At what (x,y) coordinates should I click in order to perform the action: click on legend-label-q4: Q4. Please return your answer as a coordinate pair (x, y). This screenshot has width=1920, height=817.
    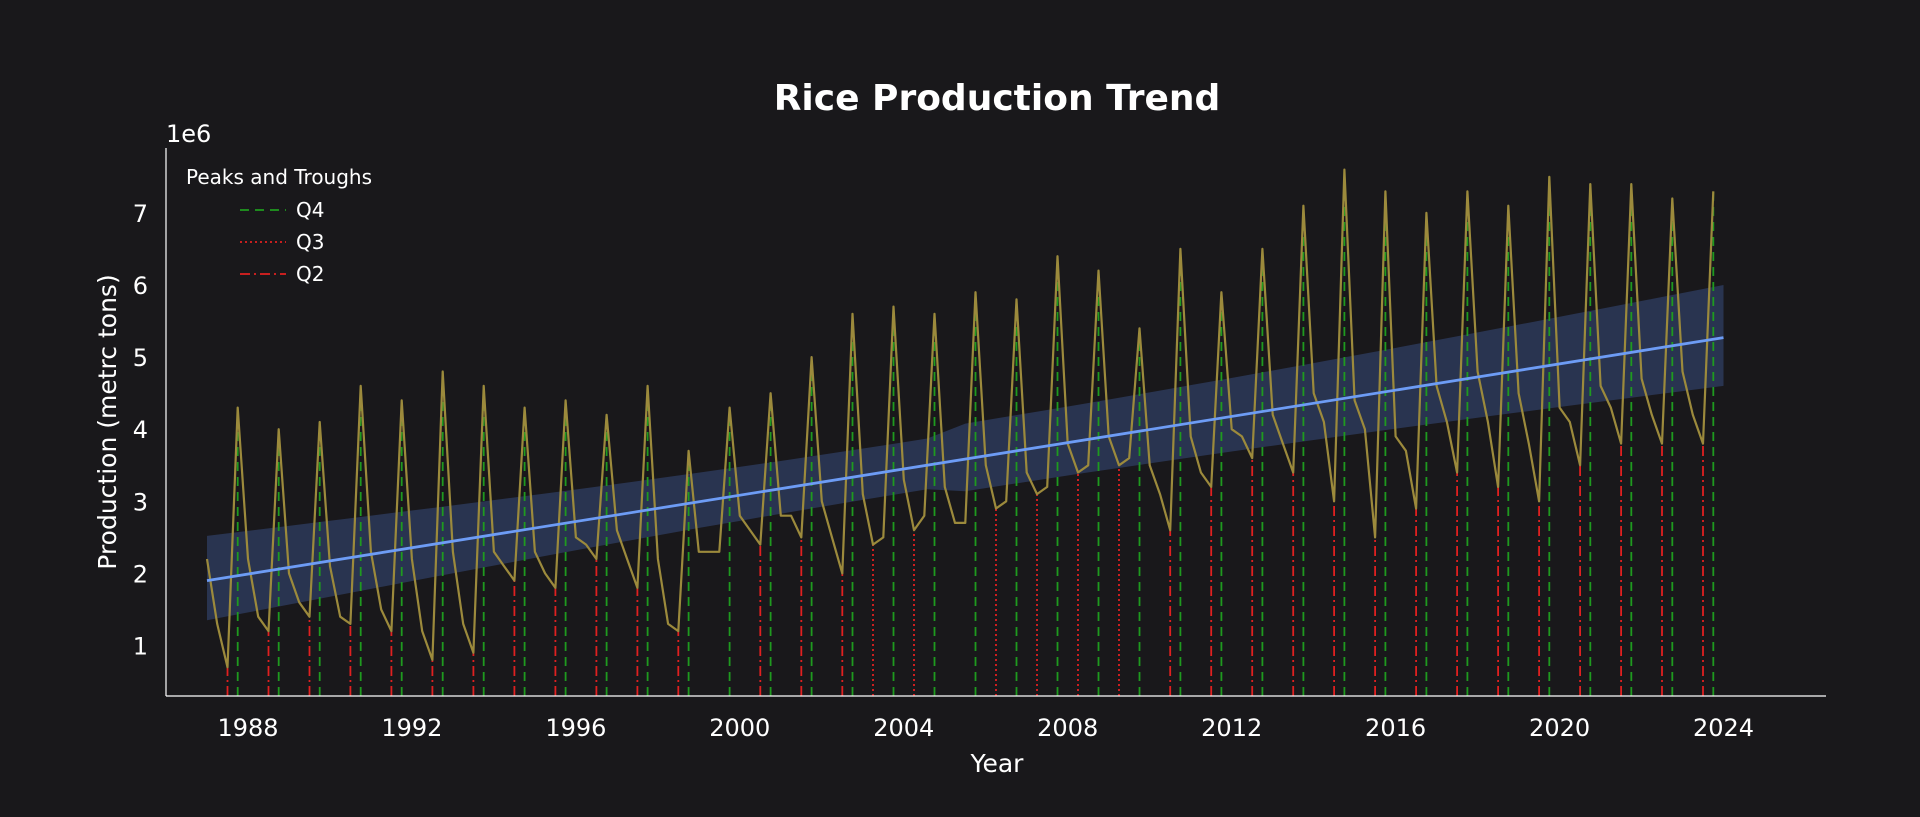
    Looking at the image, I should click on (310, 210).